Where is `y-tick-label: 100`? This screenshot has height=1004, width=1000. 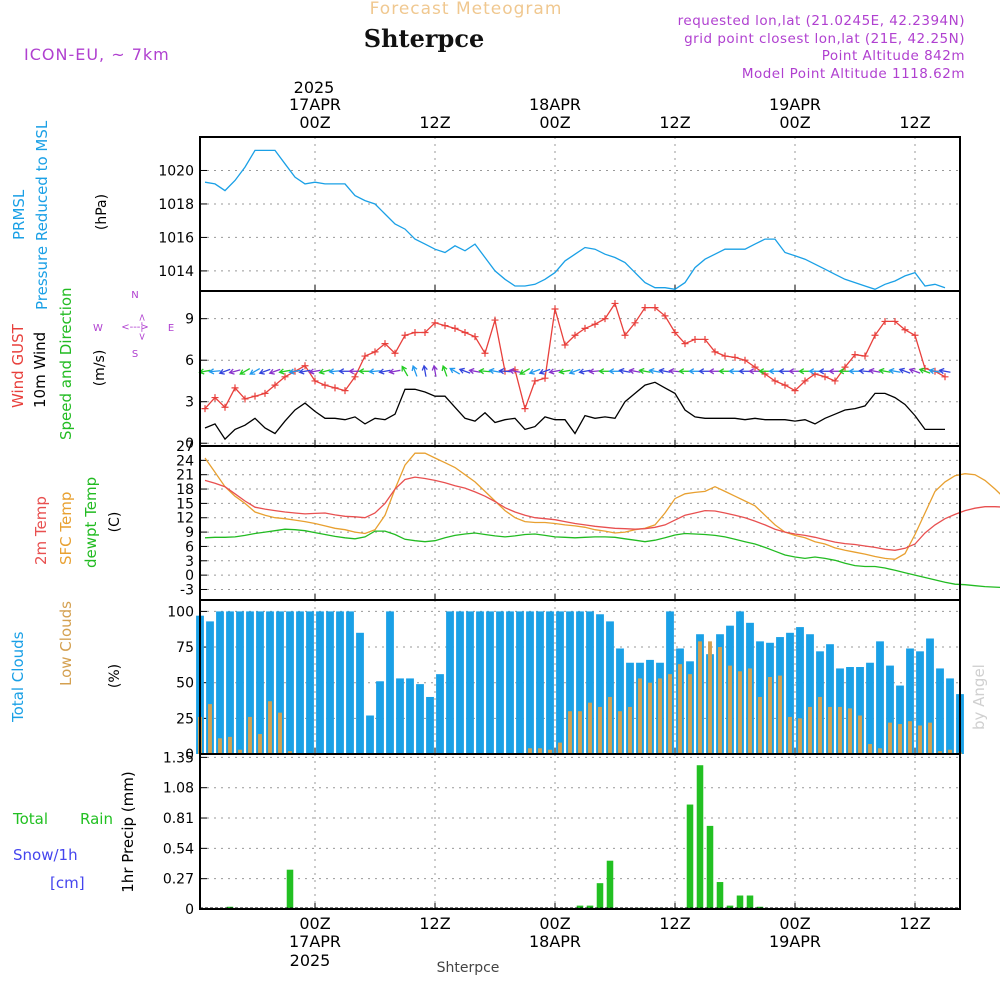
y-tick-label: 100 is located at coordinates (180, 612).